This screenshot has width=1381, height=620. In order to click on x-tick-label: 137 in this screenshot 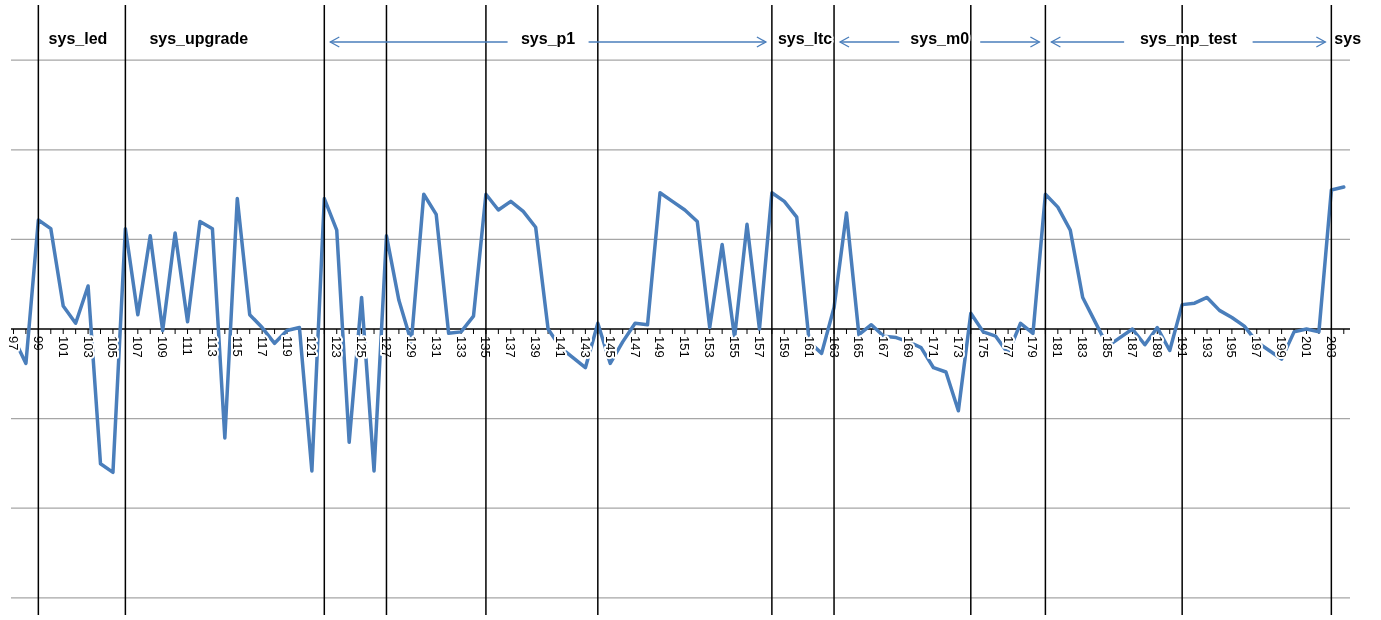, I will do `click(511, 347)`.